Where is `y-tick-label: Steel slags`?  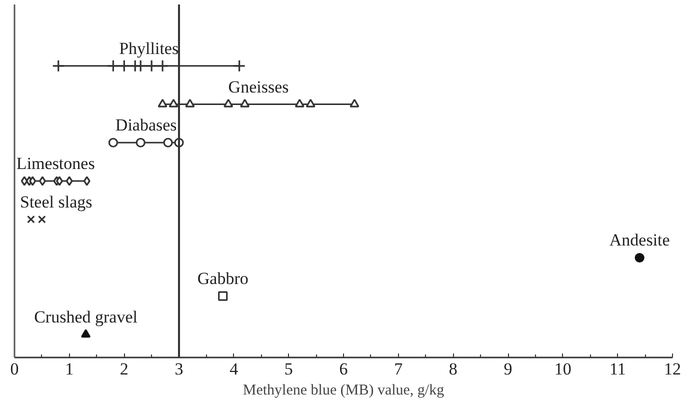
y-tick-label: Steel slags is located at coordinates (56, 202).